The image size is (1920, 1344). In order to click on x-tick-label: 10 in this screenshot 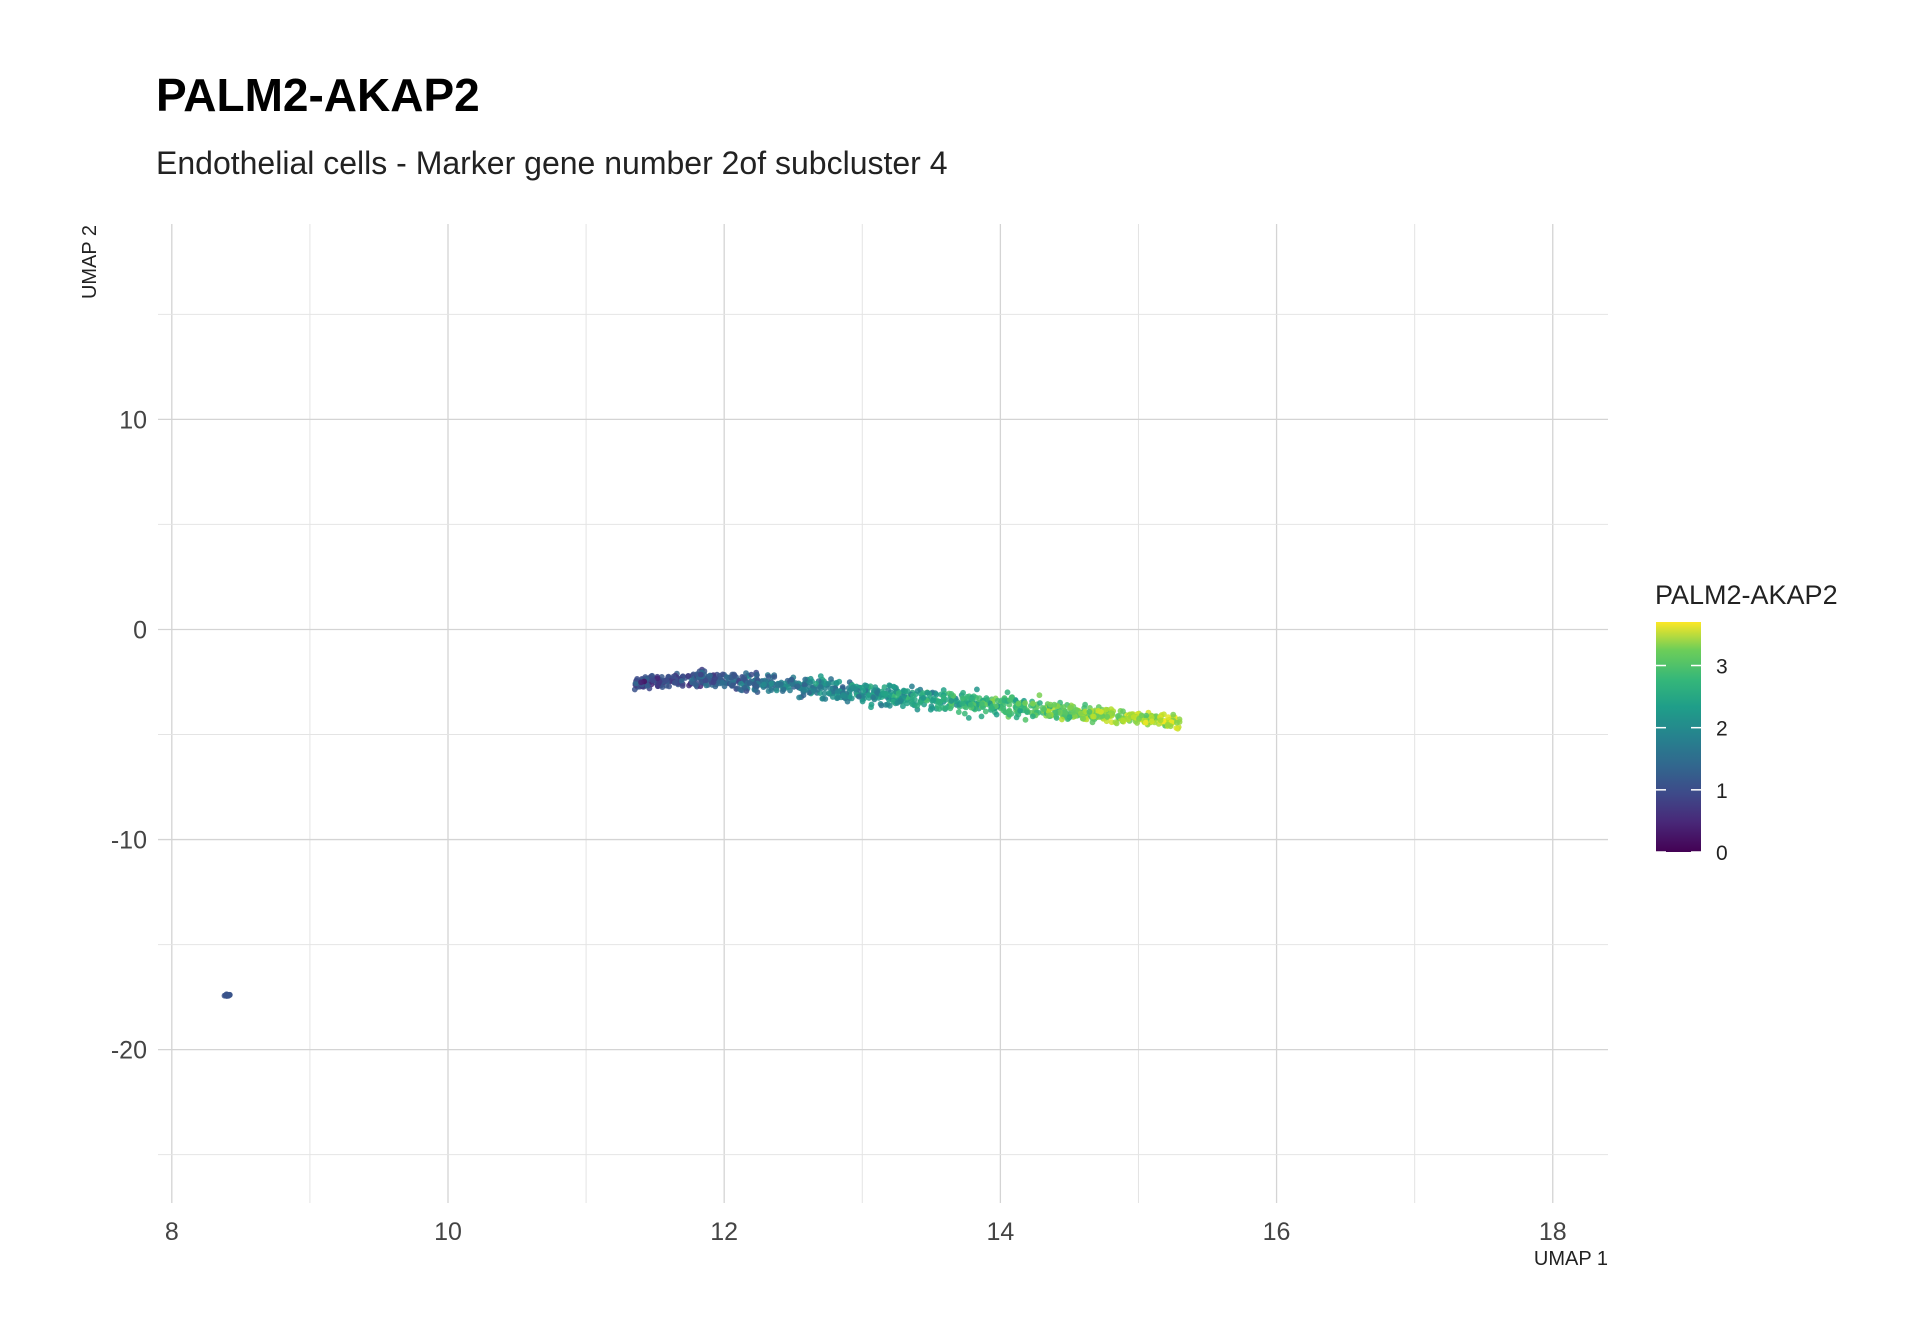, I will do `click(448, 1232)`.